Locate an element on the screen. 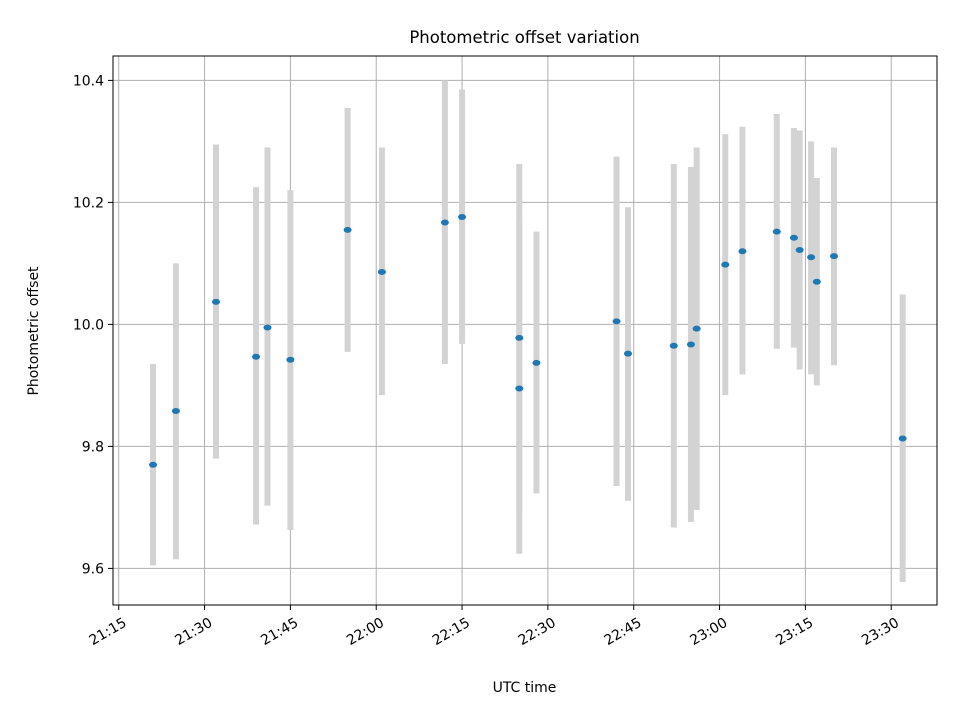 The width and height of the screenshot is (960, 720). y-tick-label: 9.8 is located at coordinates (93, 447).